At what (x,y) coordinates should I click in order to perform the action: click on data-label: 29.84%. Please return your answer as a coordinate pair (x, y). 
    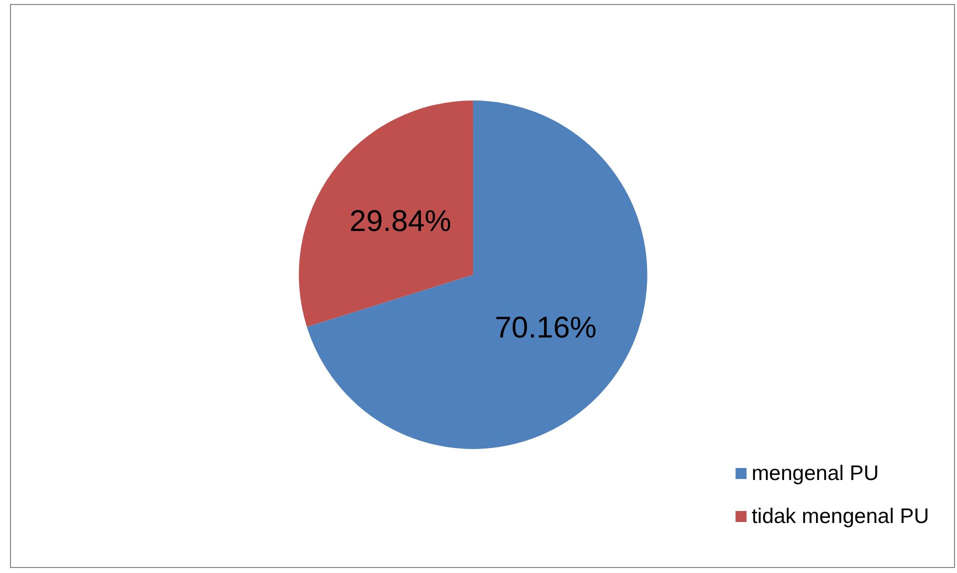
    Looking at the image, I should click on (401, 221).